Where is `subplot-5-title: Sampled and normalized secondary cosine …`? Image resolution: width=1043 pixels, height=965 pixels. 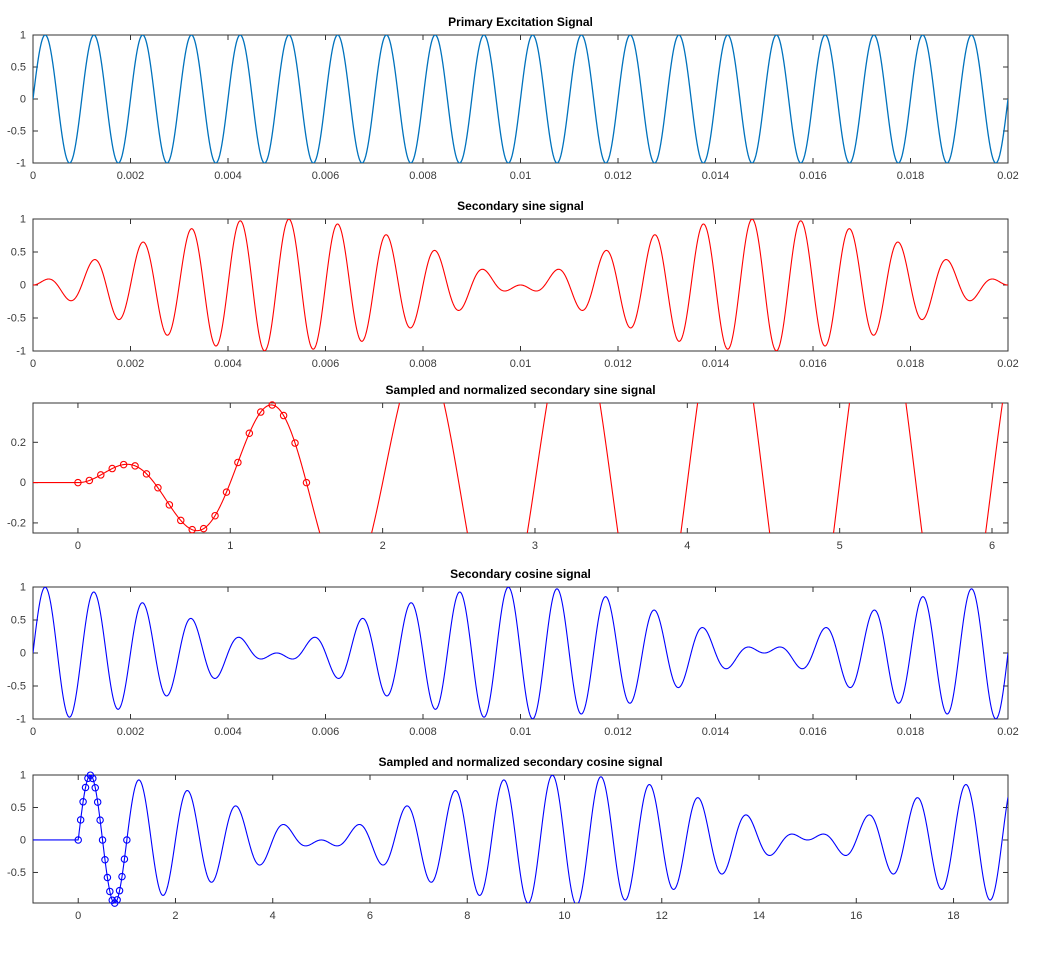
subplot-5-title: Sampled and normalized secondary cosine … is located at coordinates (520, 762).